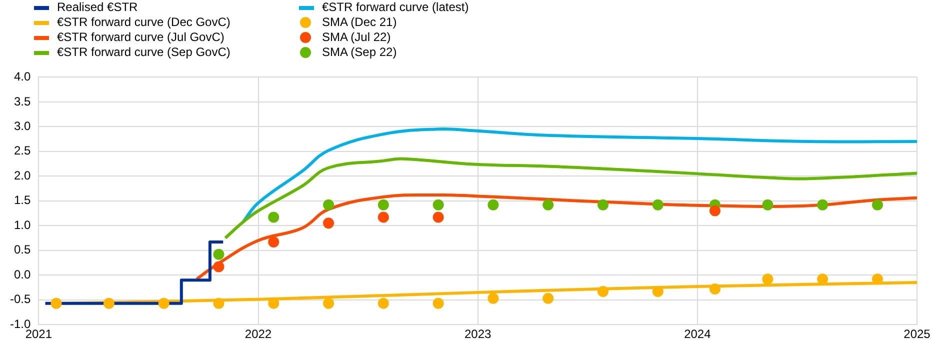 The width and height of the screenshot is (937, 345). What do you see at coordinates (22, 249) in the screenshot?
I see `y-tick-label: 0.5` at bounding box center [22, 249].